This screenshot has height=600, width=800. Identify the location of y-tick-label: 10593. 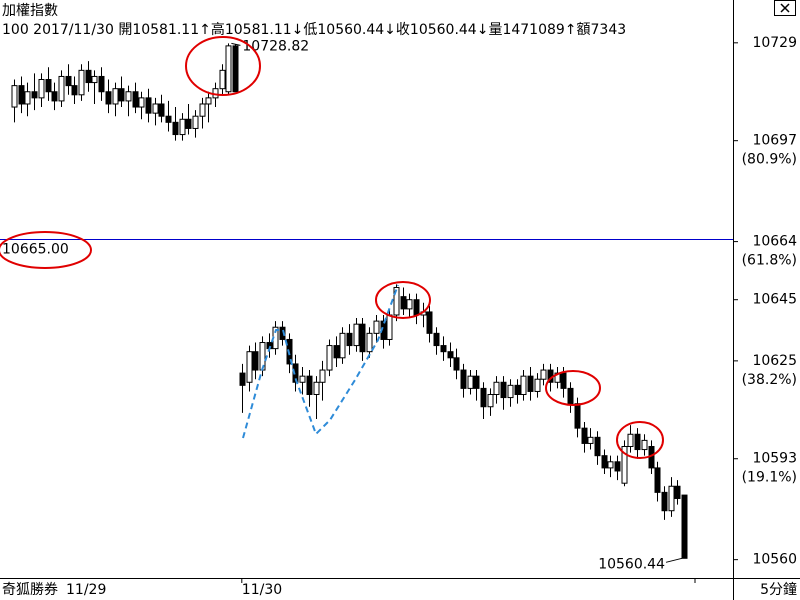
(774, 459).